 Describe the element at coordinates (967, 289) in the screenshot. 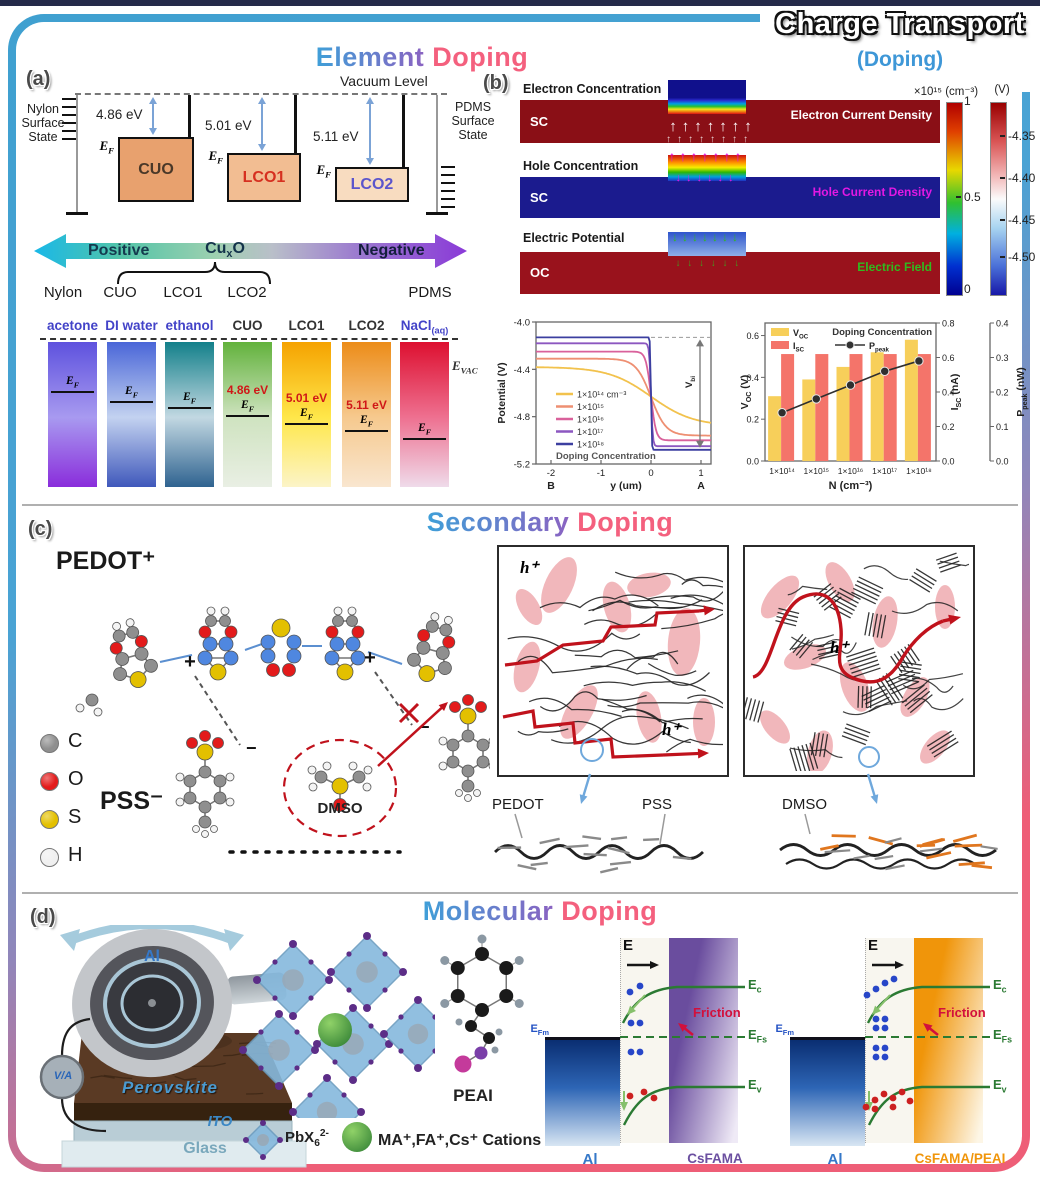

I see `colorbar1-tick: 0` at that location.